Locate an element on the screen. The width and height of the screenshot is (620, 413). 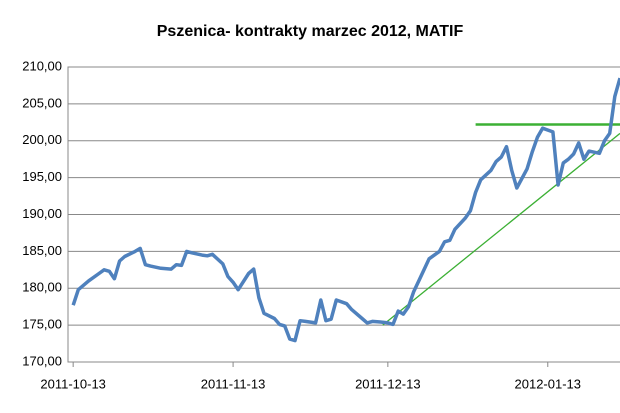
y-tick-label: 175,00 is located at coordinates (42, 324).